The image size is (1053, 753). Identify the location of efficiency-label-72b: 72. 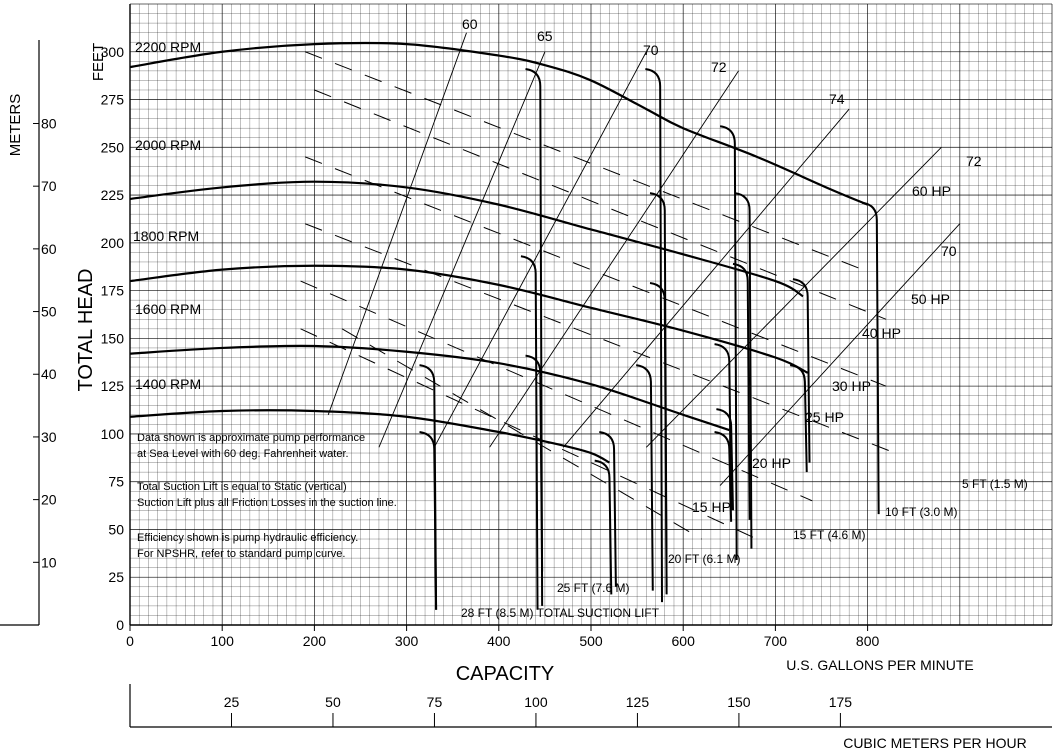
(974, 161).